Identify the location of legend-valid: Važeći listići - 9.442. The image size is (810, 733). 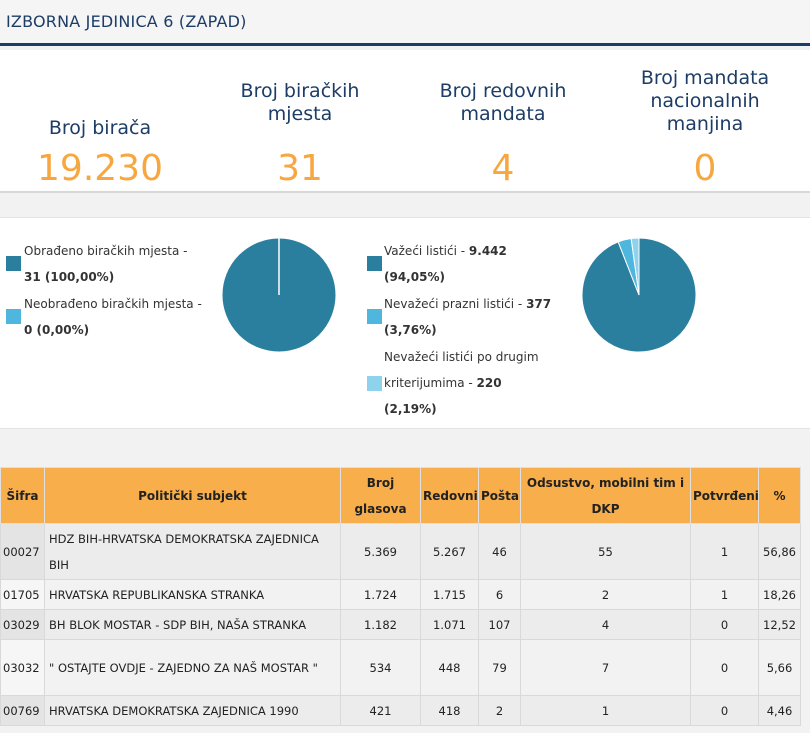
(445, 251).